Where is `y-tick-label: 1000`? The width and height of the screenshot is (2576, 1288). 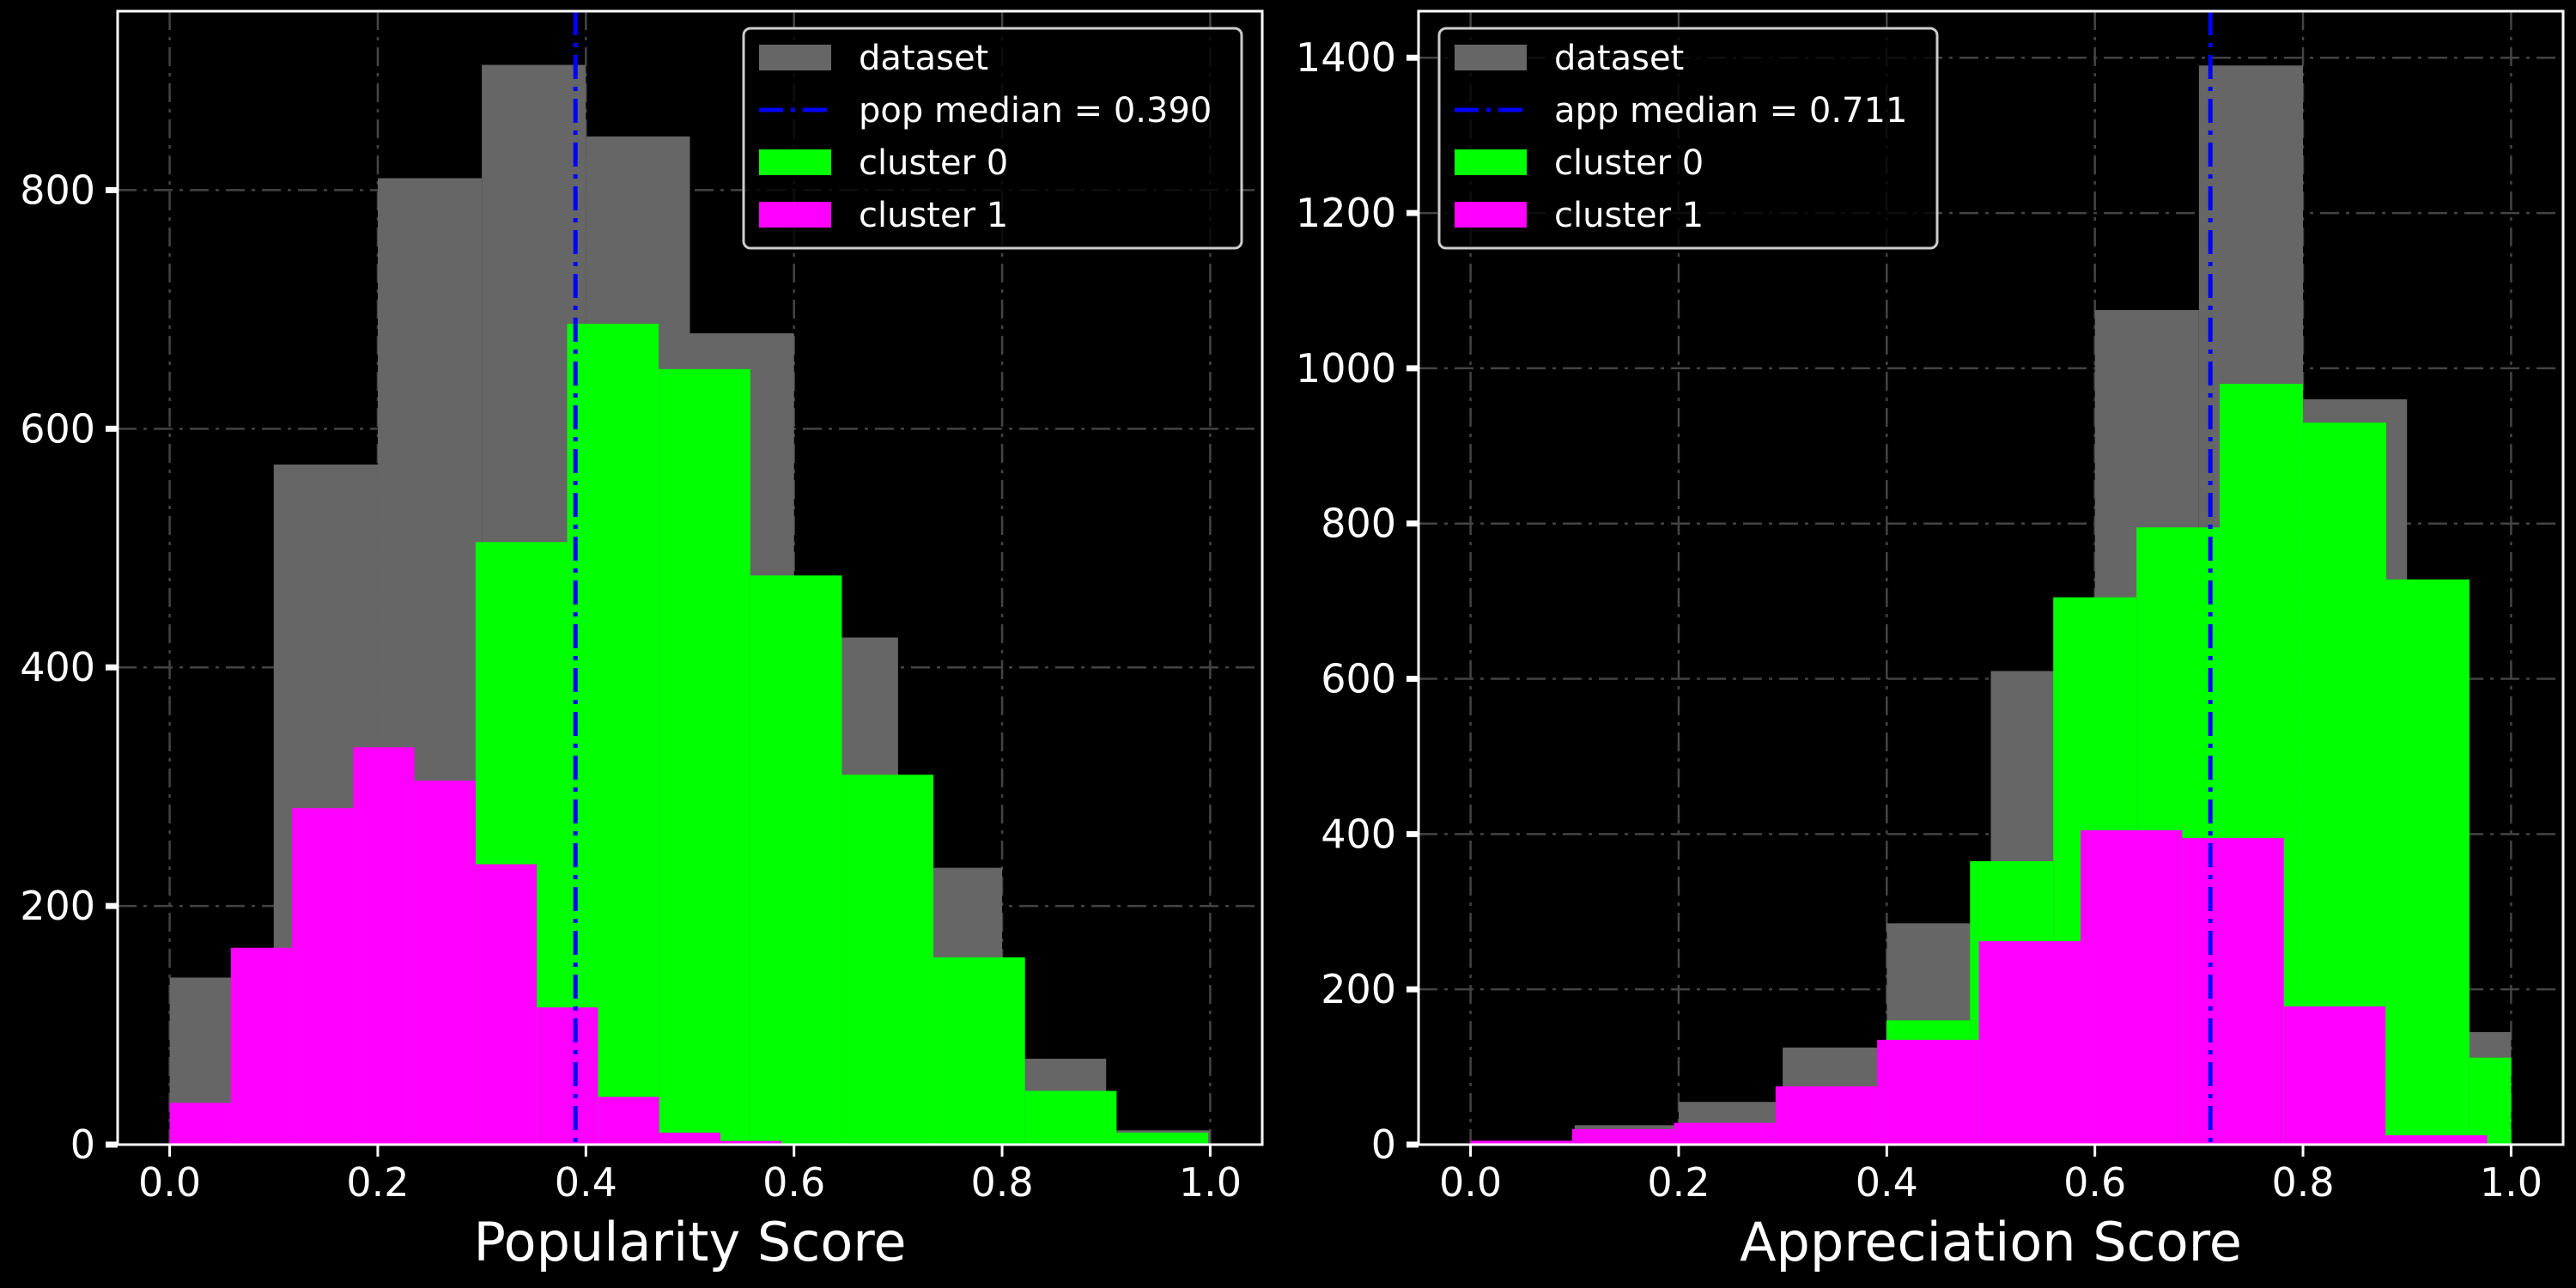
y-tick-label: 1000 is located at coordinates (1346, 368).